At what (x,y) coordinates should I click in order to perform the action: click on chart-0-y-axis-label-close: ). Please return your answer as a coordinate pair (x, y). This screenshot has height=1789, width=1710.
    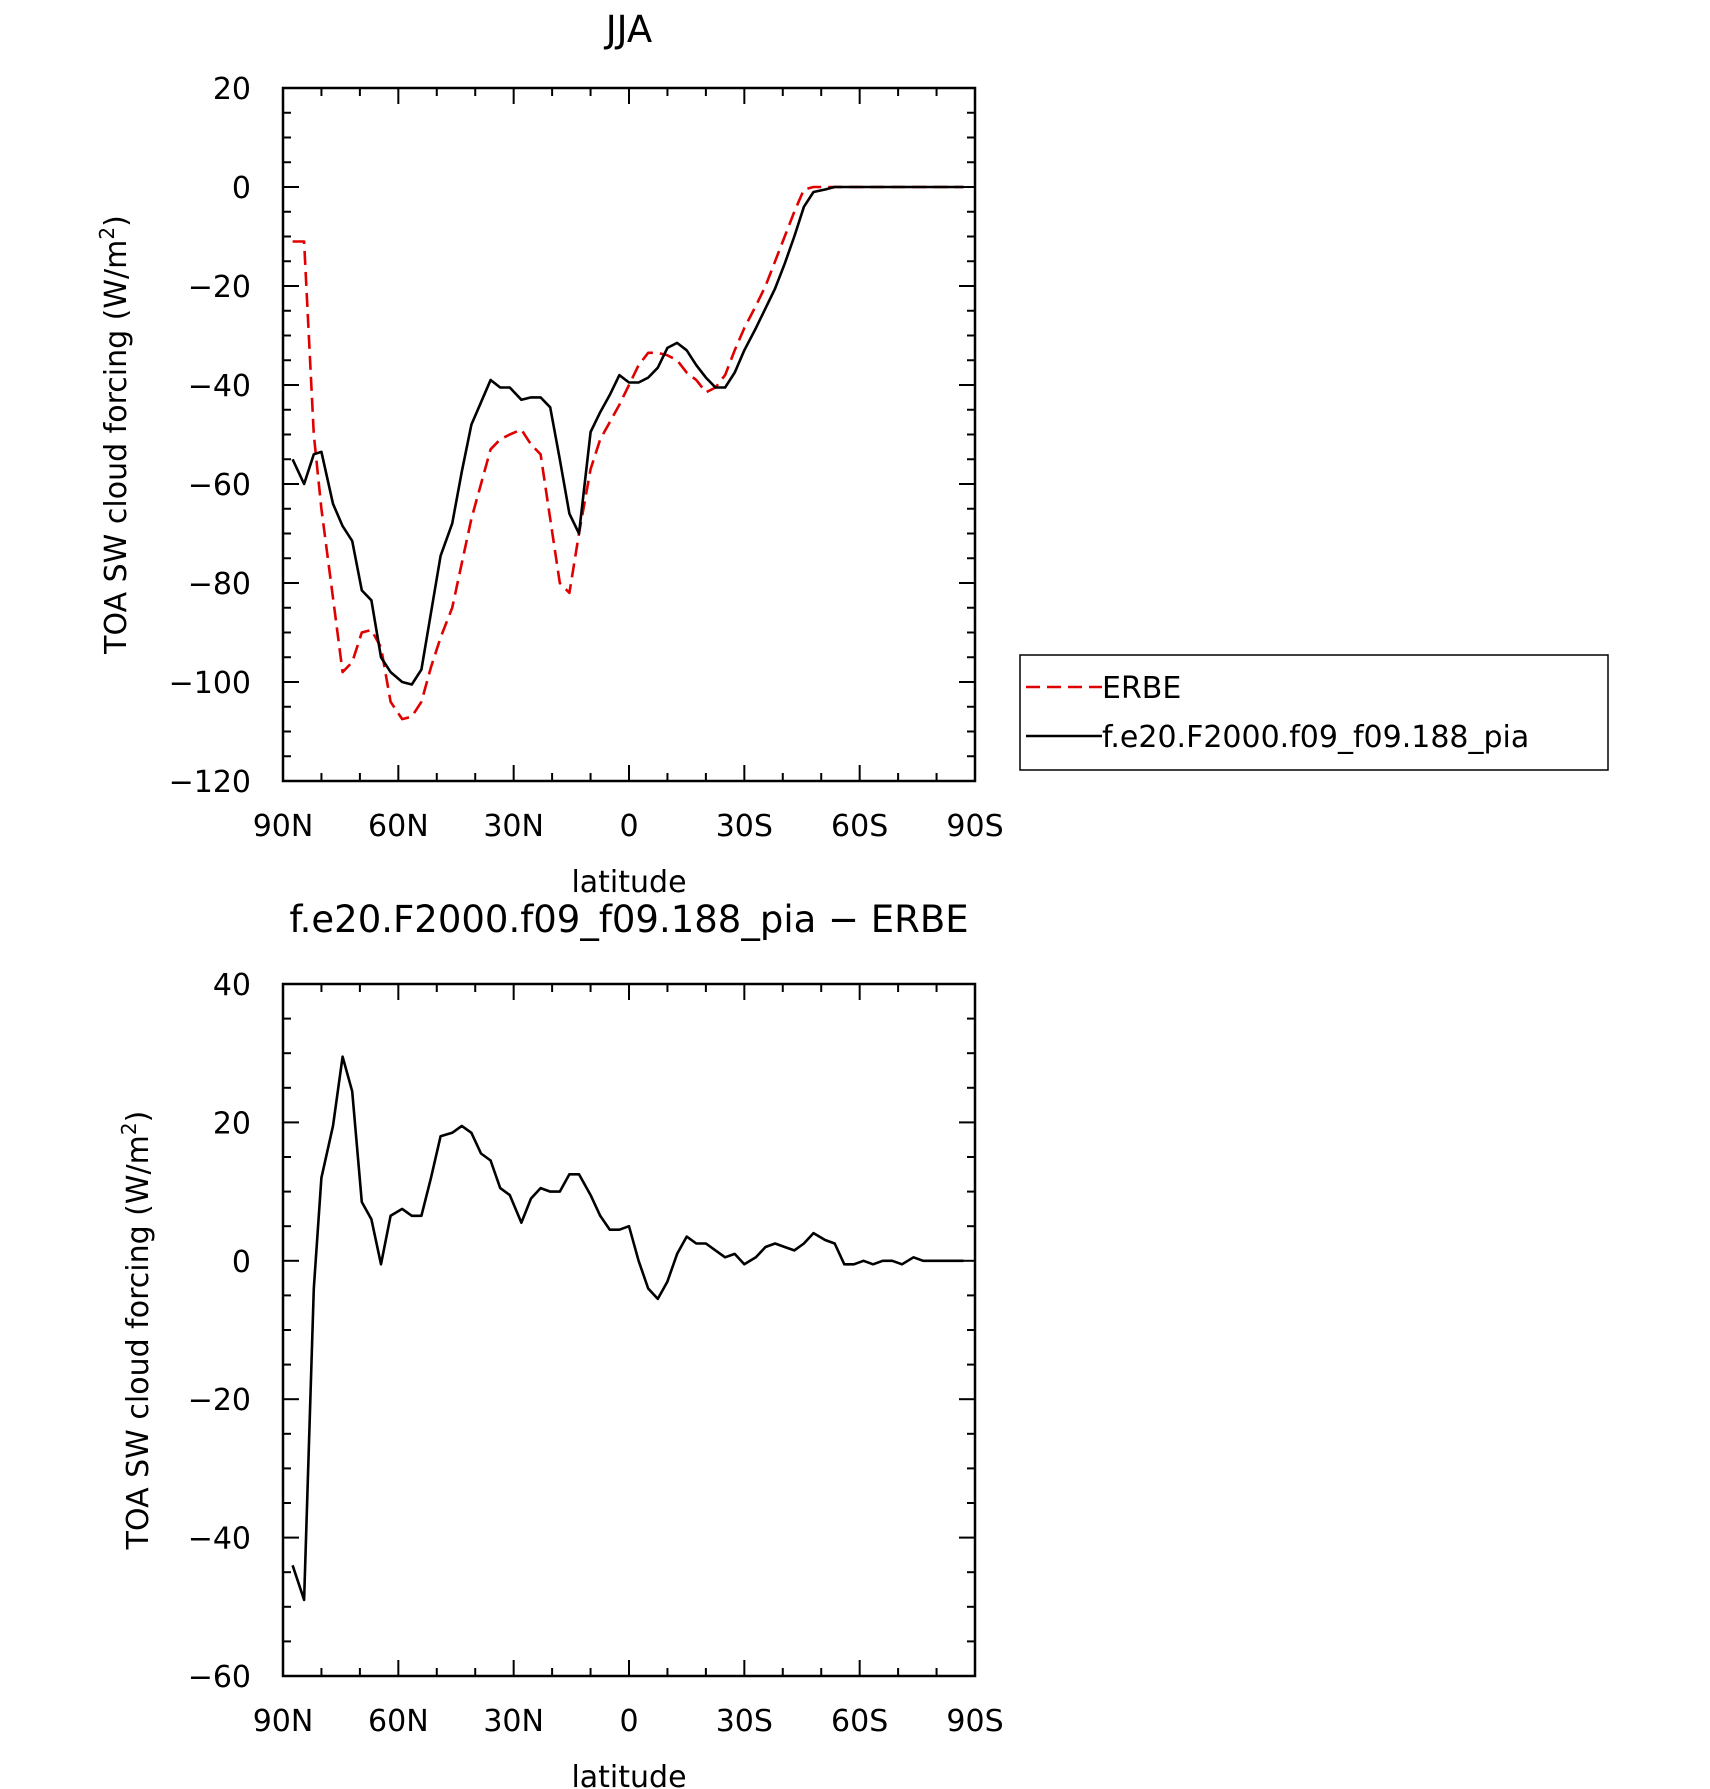
    Looking at the image, I should click on (116, 221).